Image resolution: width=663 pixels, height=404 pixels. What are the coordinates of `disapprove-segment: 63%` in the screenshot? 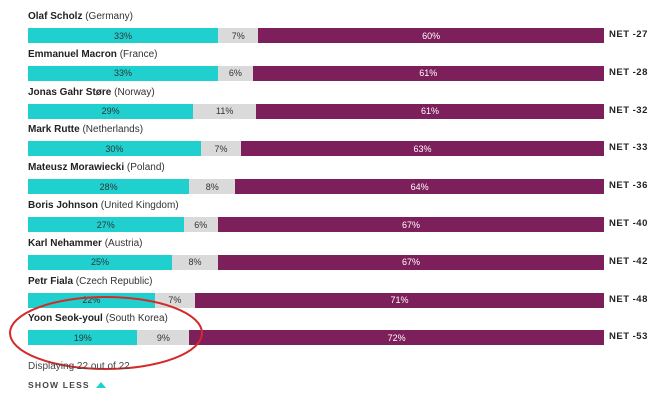 It's located at (422, 149).